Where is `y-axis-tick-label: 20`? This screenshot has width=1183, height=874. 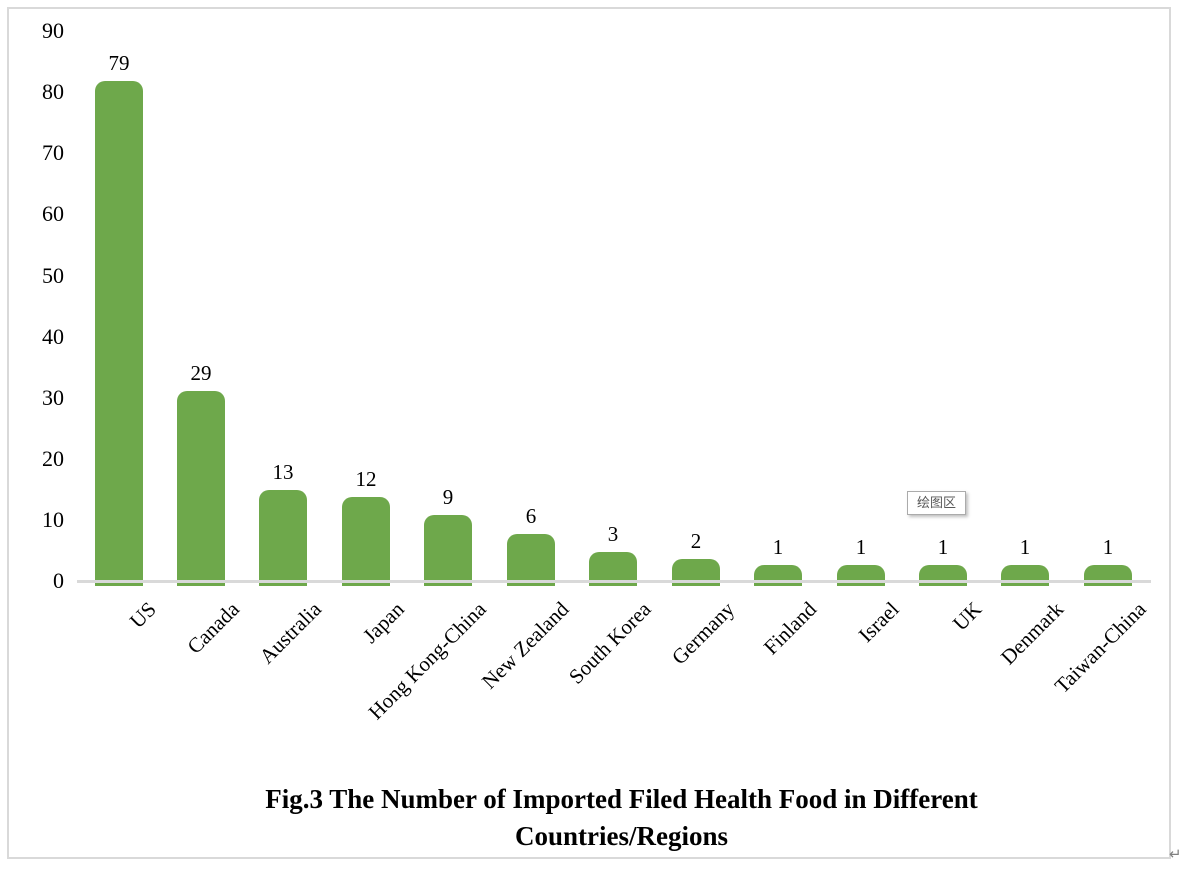 y-axis-tick-label: 20 is located at coordinates (53, 458).